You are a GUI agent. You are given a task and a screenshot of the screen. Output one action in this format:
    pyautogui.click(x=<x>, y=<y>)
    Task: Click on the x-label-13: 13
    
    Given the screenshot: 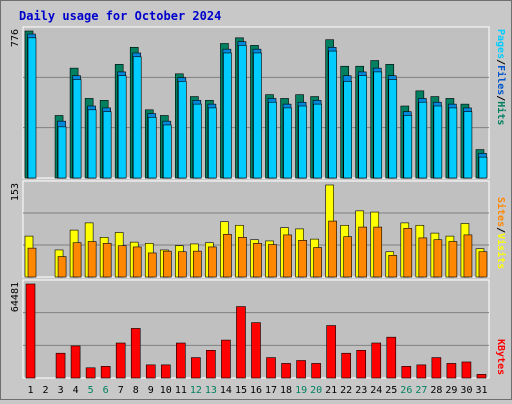 What is the action you would take?
    pyautogui.click(x=211, y=390)
    